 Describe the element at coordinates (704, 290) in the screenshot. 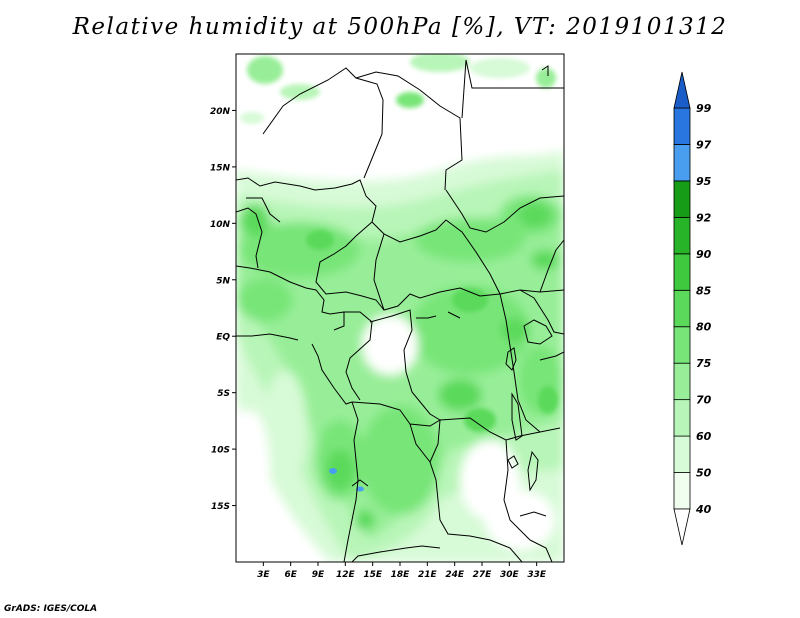

I see `colorbar-label: 85` at that location.